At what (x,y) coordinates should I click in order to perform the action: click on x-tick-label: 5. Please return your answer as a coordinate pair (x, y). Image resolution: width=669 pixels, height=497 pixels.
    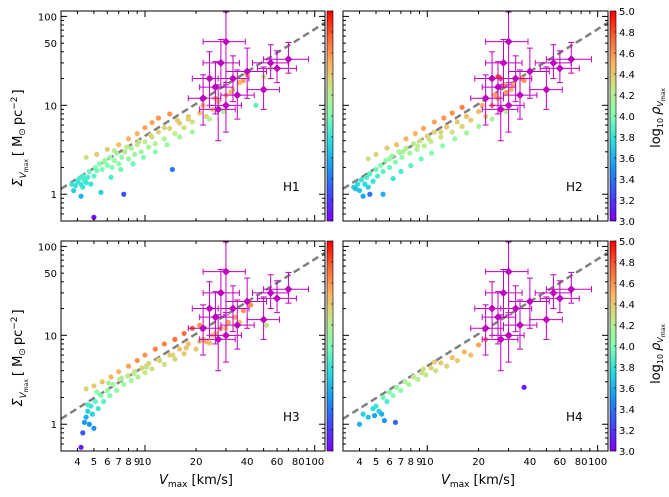
    Looking at the image, I should click on (94, 462).